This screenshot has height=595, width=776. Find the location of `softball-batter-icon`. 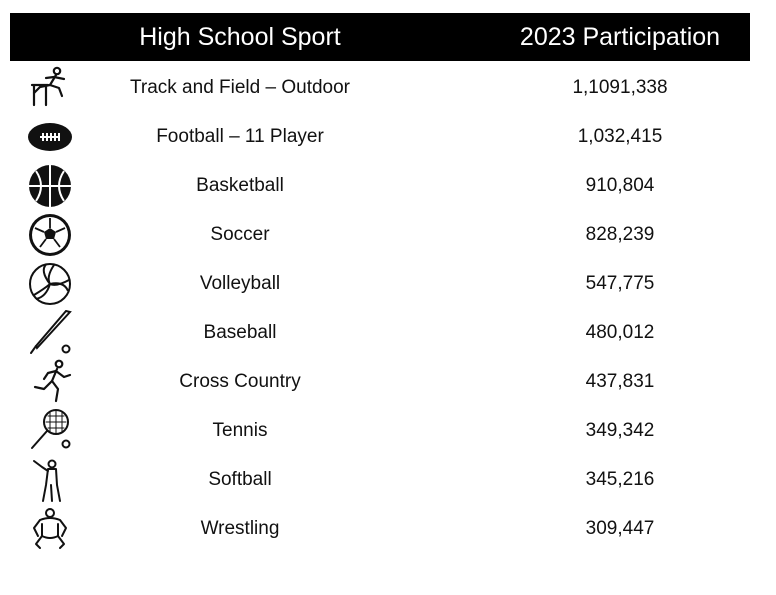

softball-batter-icon is located at coordinates (50, 480).